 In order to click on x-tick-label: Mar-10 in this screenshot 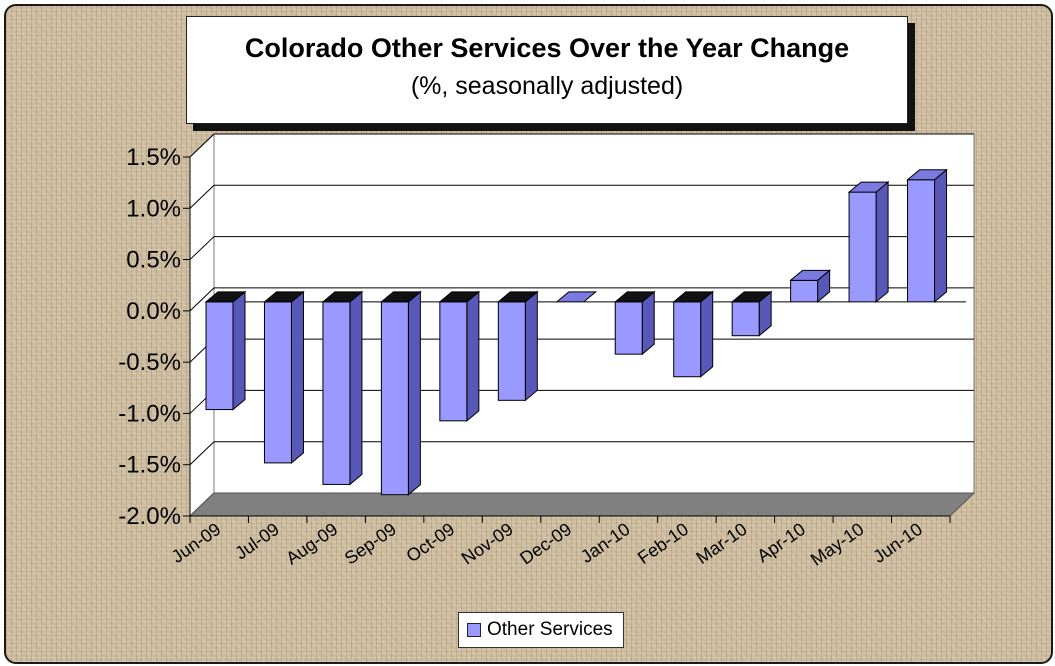, I will do `click(721, 543)`.